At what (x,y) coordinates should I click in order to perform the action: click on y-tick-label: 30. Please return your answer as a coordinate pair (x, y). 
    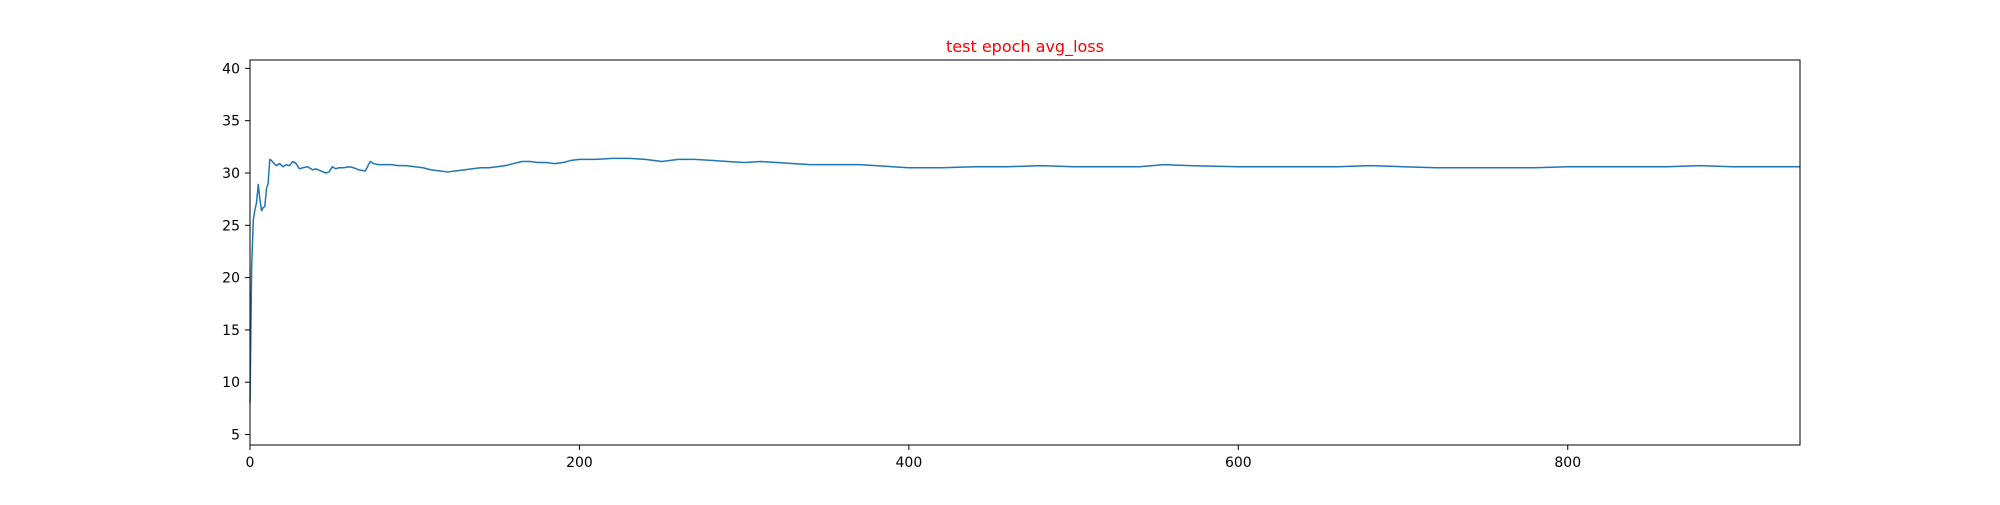
    Looking at the image, I should click on (231, 174).